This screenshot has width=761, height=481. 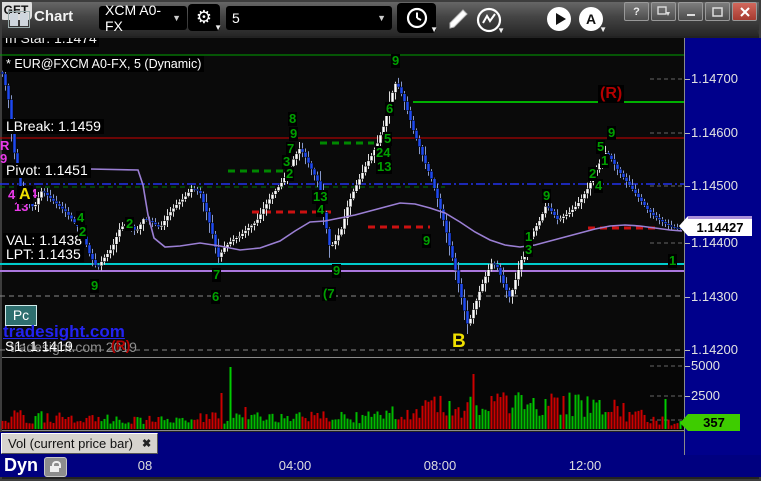 What do you see at coordinates (55, 467) in the screenshot?
I see `lock-icon` at bounding box center [55, 467].